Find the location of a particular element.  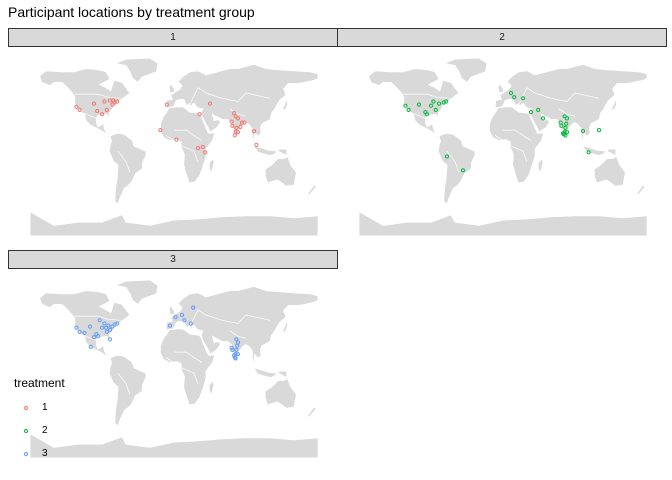

legend-label-3: 3 is located at coordinates (45, 453).